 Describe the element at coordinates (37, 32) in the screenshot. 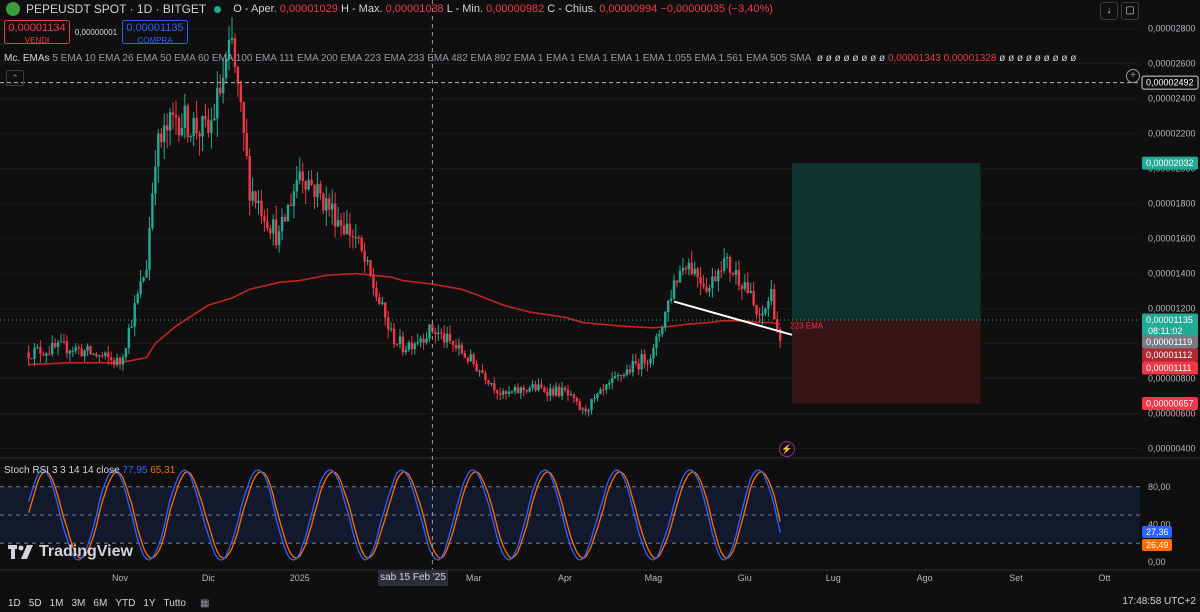

I see `sell-button: 0,00001134 VENDI` at that location.